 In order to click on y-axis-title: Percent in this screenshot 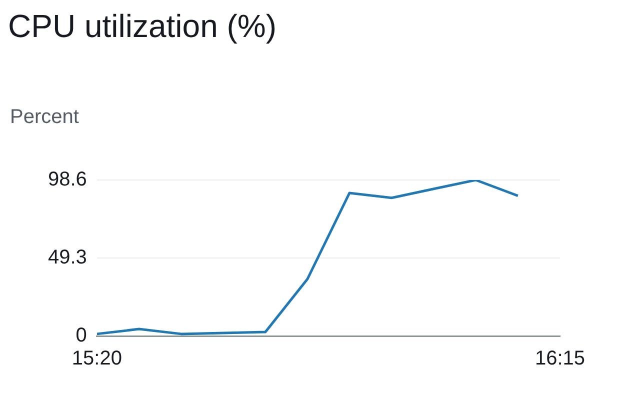, I will do `click(44, 117)`.